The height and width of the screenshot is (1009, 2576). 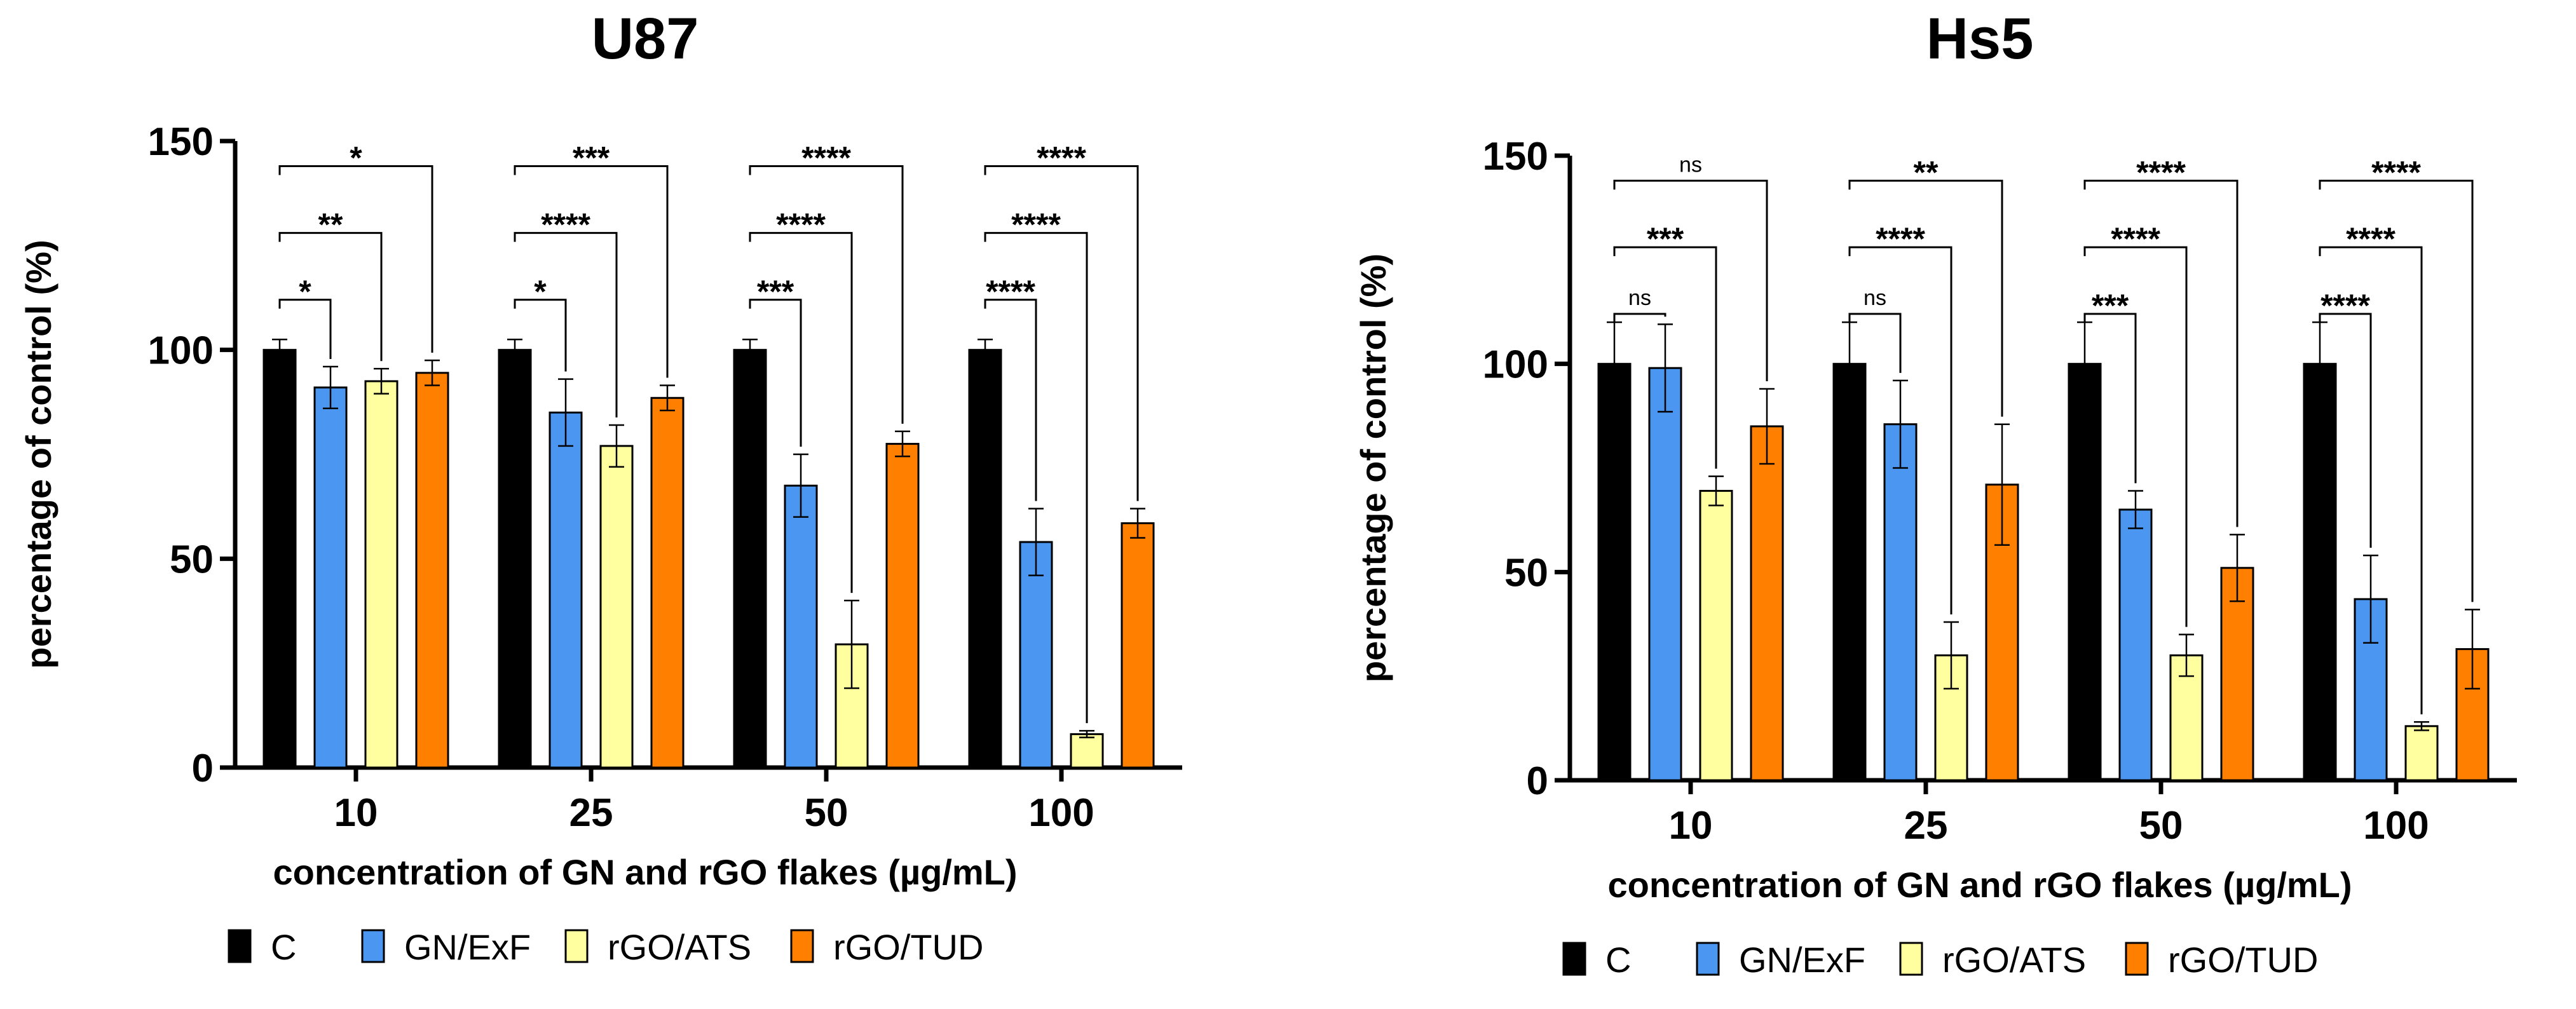 What do you see at coordinates (1691, 826) in the screenshot?
I see `x-tick-label: 10` at bounding box center [1691, 826].